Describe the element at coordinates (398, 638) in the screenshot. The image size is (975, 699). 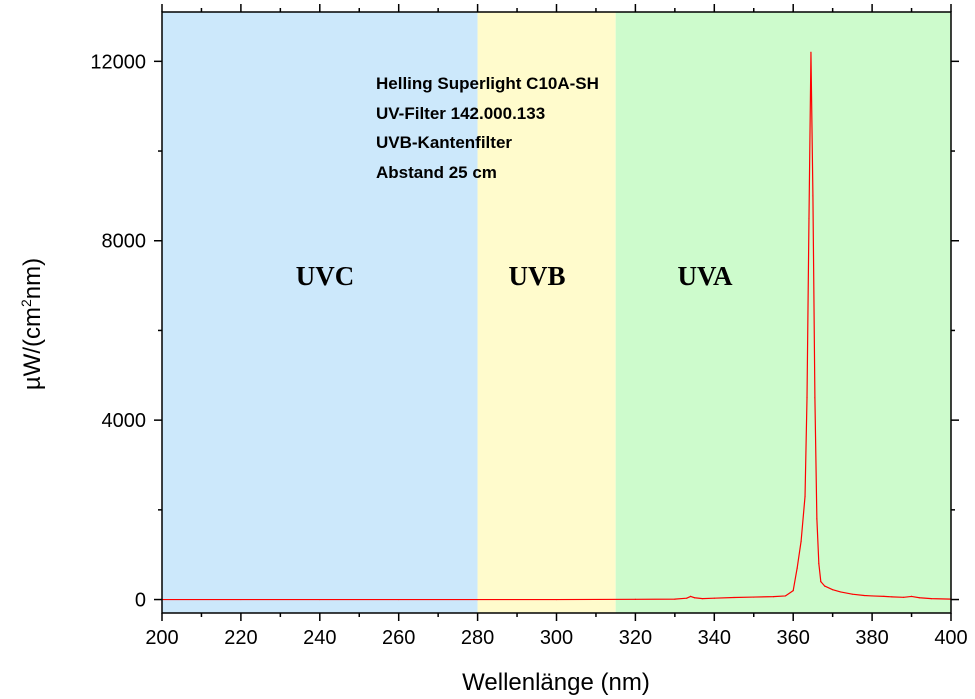
I see `x-tick-label: 260` at that location.